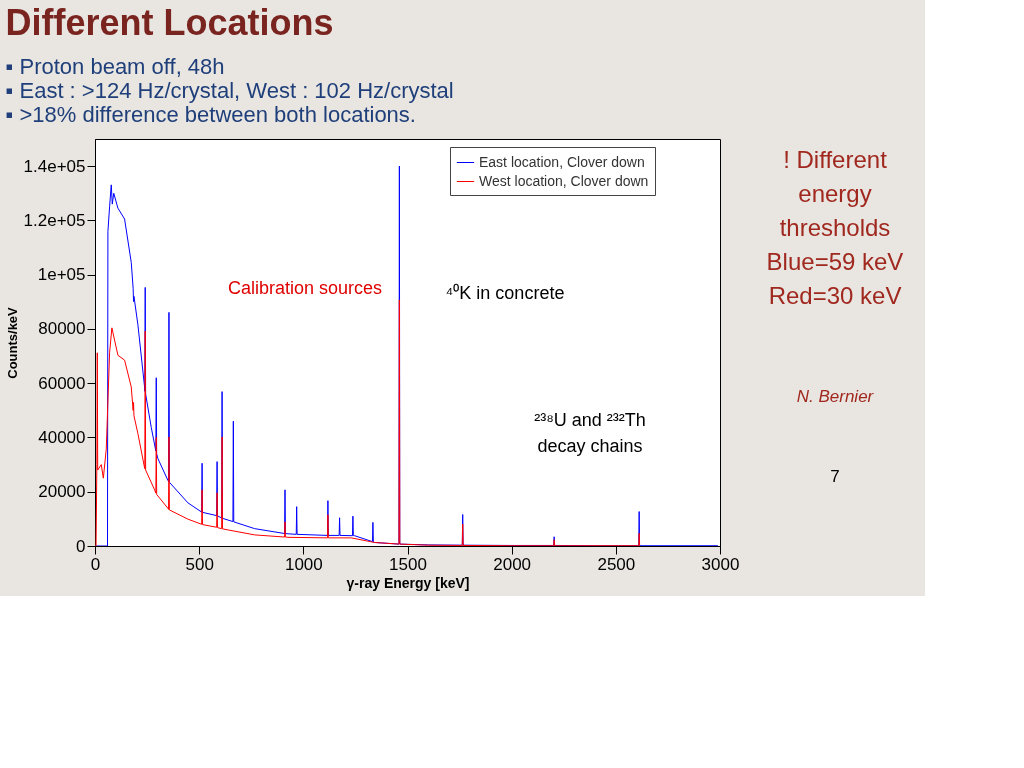 The width and height of the screenshot is (1024, 768). I want to click on y-tick-label: 0, so click(81, 546).